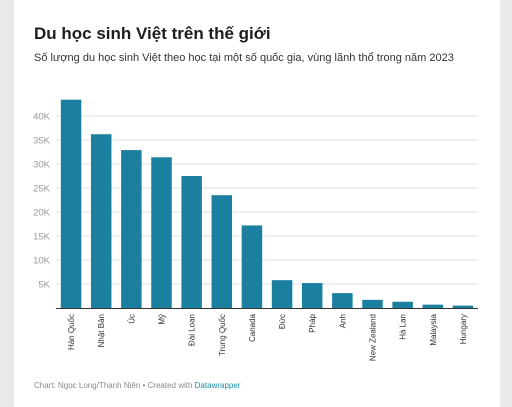  Describe the element at coordinates (42, 165) in the screenshot. I see `y-tick-label: 30K` at that location.